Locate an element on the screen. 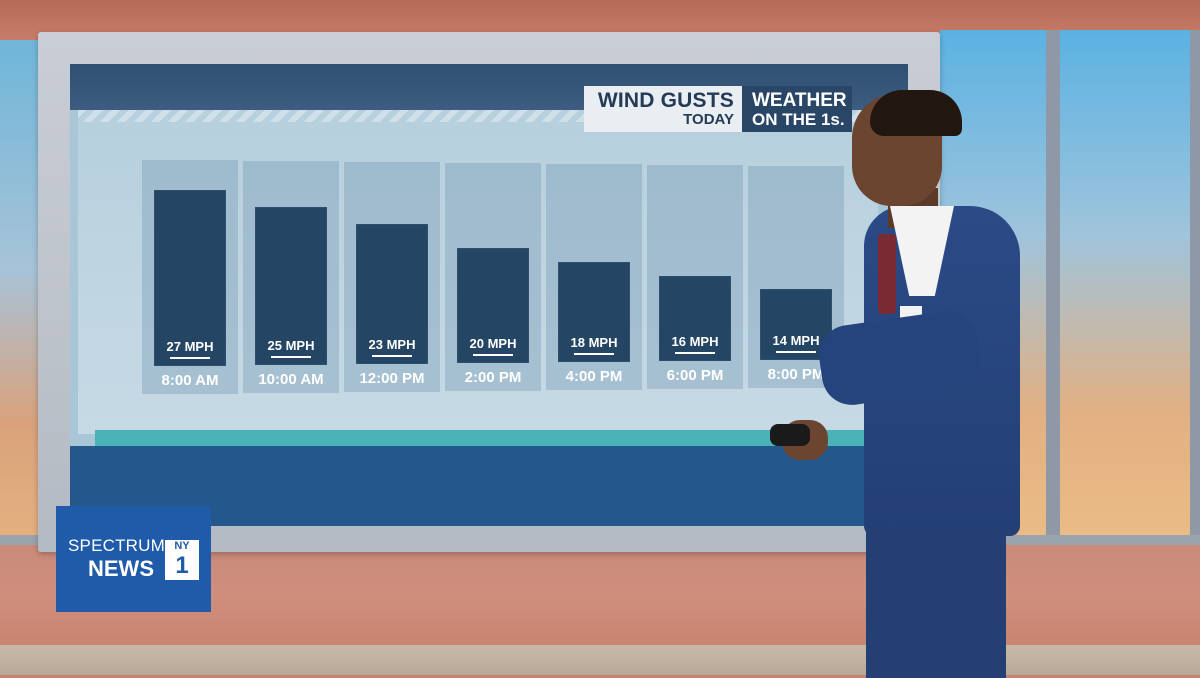 The height and width of the screenshot is (678, 1200). ny1-badge-top: NY is located at coordinates (182, 546).